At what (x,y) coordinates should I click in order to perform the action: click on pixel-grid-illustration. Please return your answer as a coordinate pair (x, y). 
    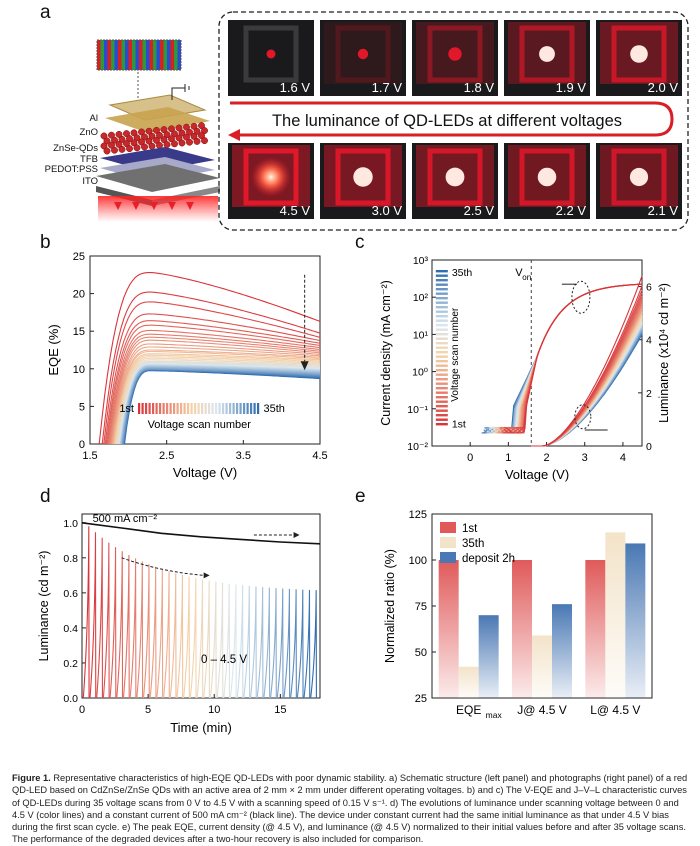
    Looking at the image, I should click on (139, 55).